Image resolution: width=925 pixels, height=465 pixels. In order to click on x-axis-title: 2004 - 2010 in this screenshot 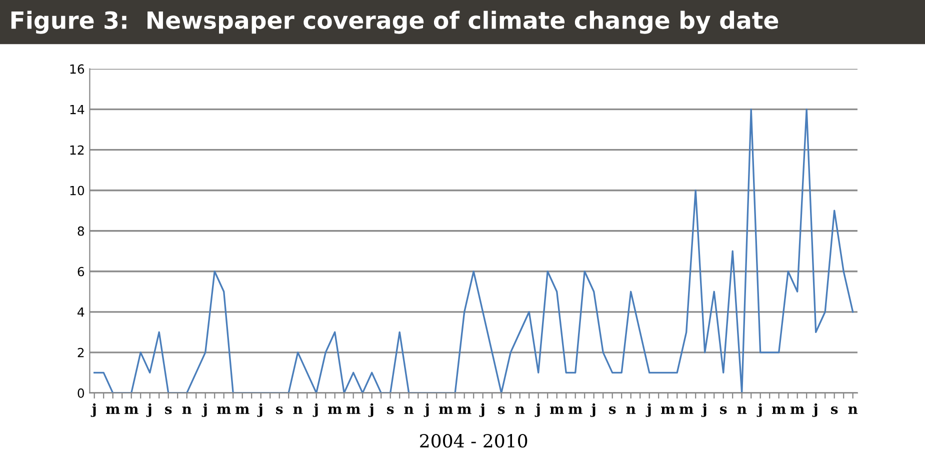, I will do `click(474, 441)`.